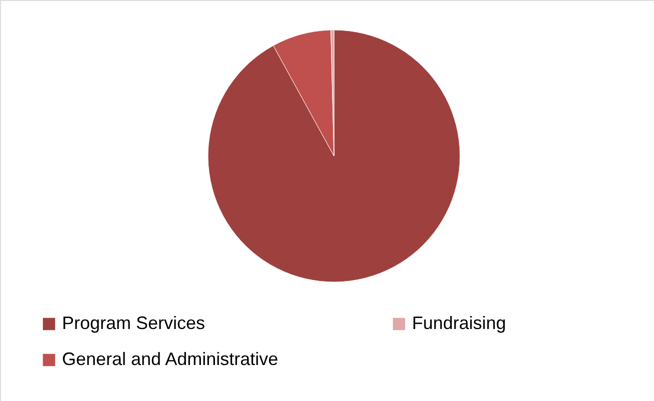 The height and width of the screenshot is (401, 654). I want to click on legend-label: Fundraising, so click(459, 323).